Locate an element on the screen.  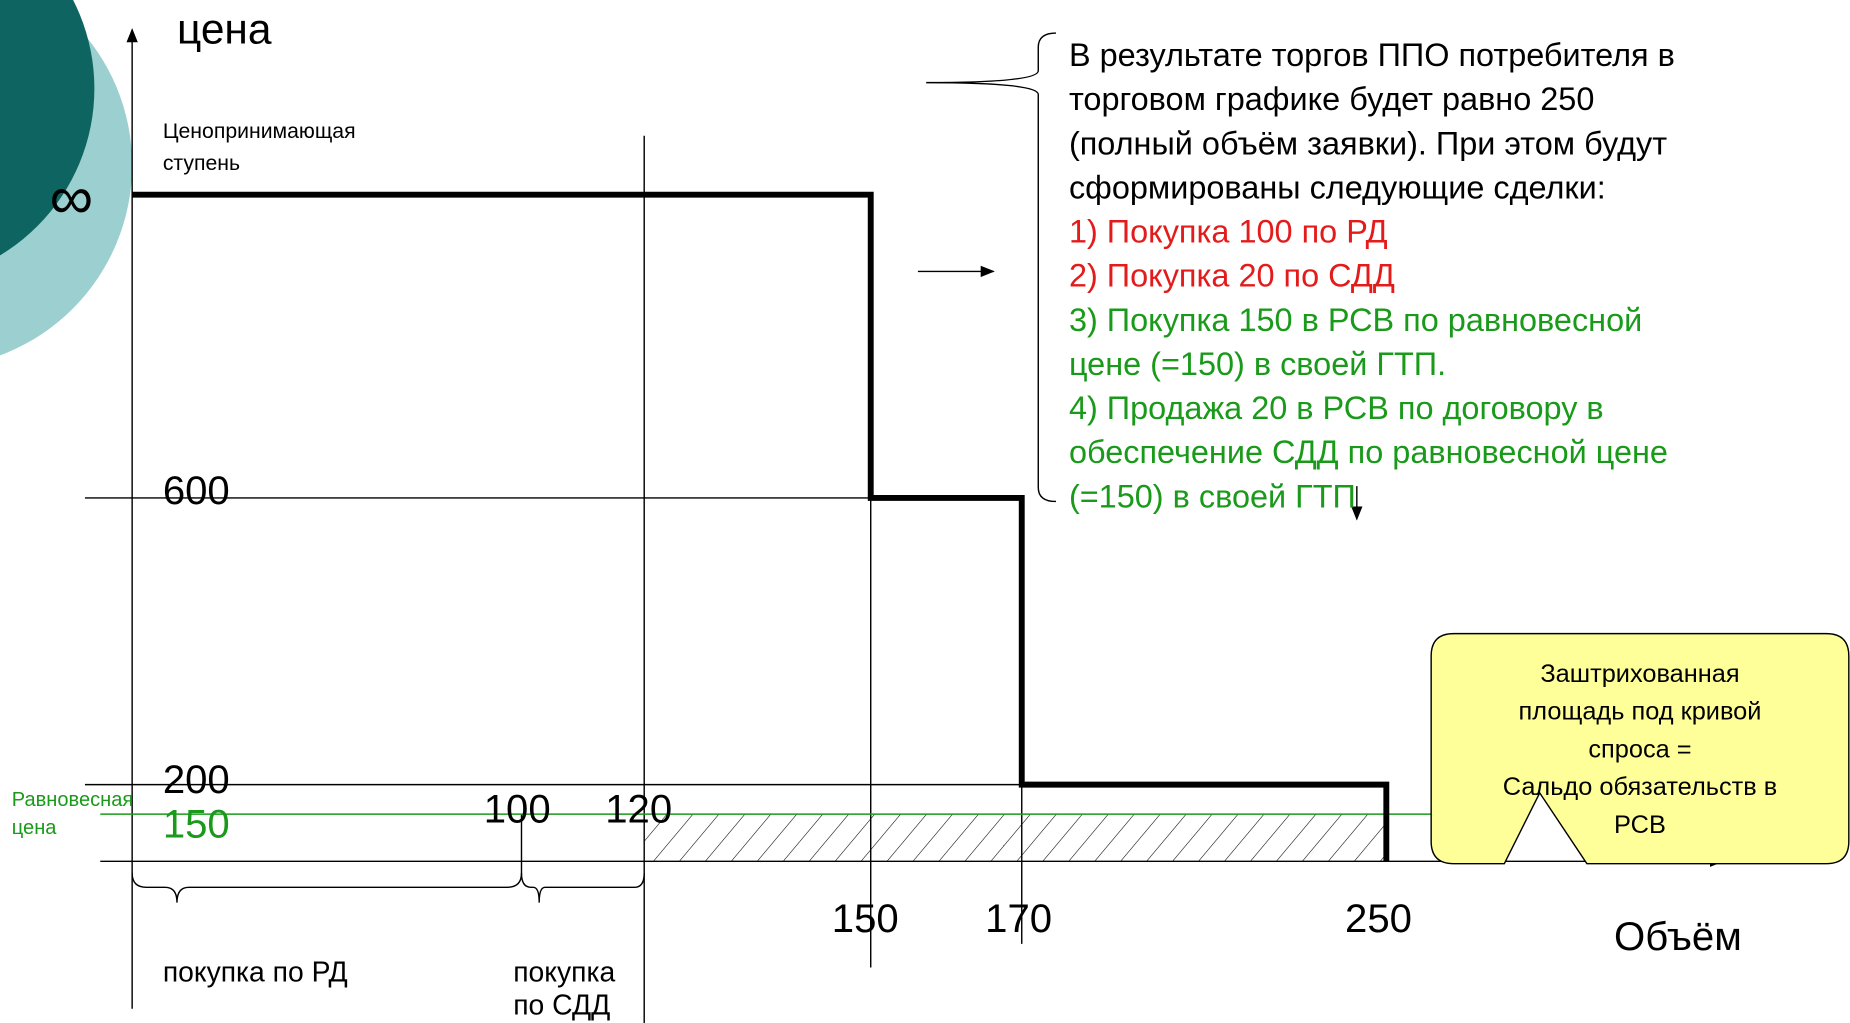
x-label: 120 is located at coordinates (638, 809).